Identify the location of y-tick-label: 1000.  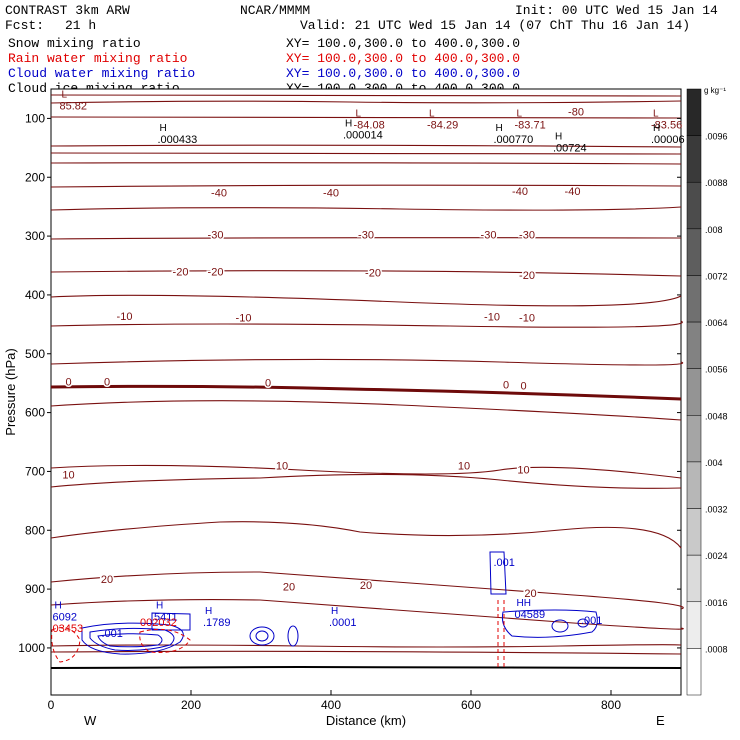
(31, 648).